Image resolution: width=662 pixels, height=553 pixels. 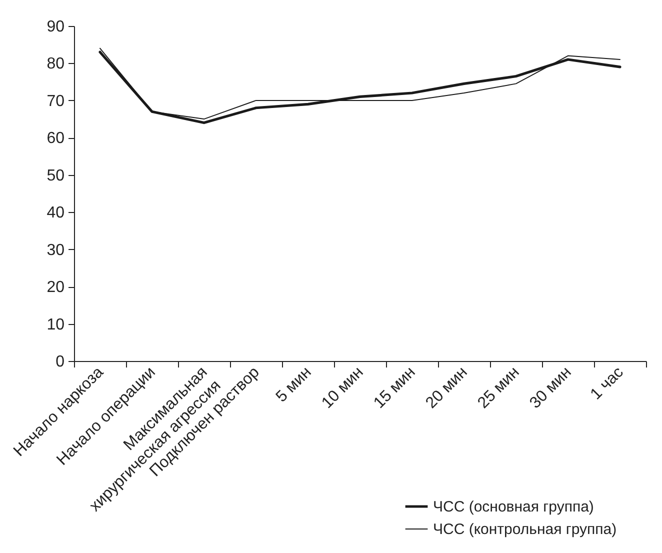 I want to click on y-tick-label: 50, so click(x=55, y=175).